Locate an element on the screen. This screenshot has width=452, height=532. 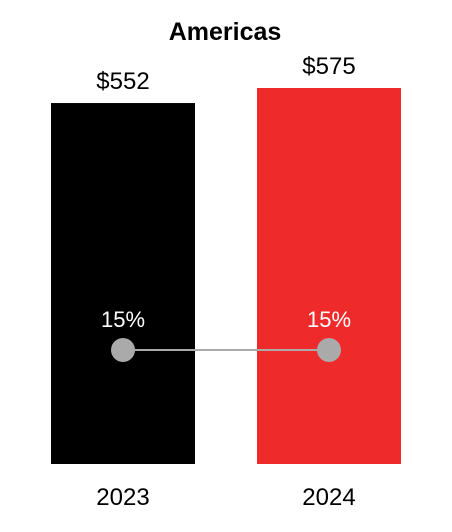
category-label-2023: 2023 is located at coordinates (122, 497).